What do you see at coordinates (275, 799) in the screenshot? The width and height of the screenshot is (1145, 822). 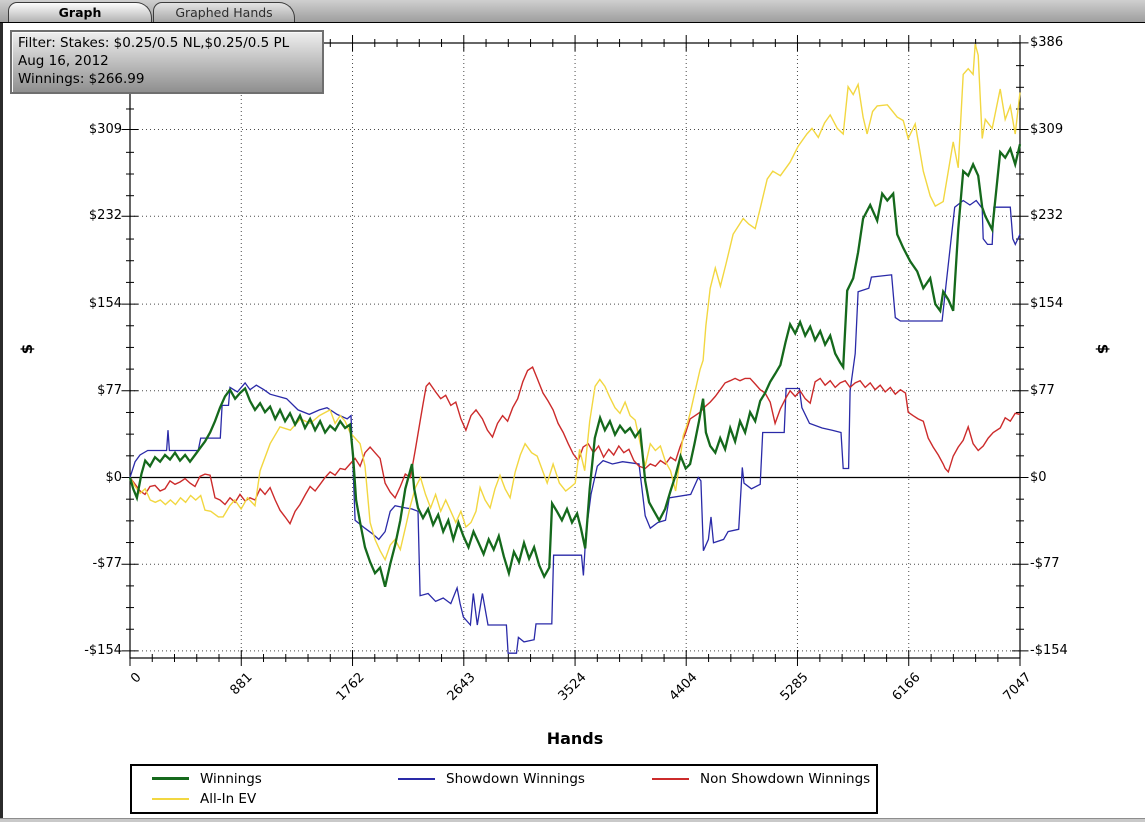 I see `legend-item-all-in-ev: All-In EV` at bounding box center [275, 799].